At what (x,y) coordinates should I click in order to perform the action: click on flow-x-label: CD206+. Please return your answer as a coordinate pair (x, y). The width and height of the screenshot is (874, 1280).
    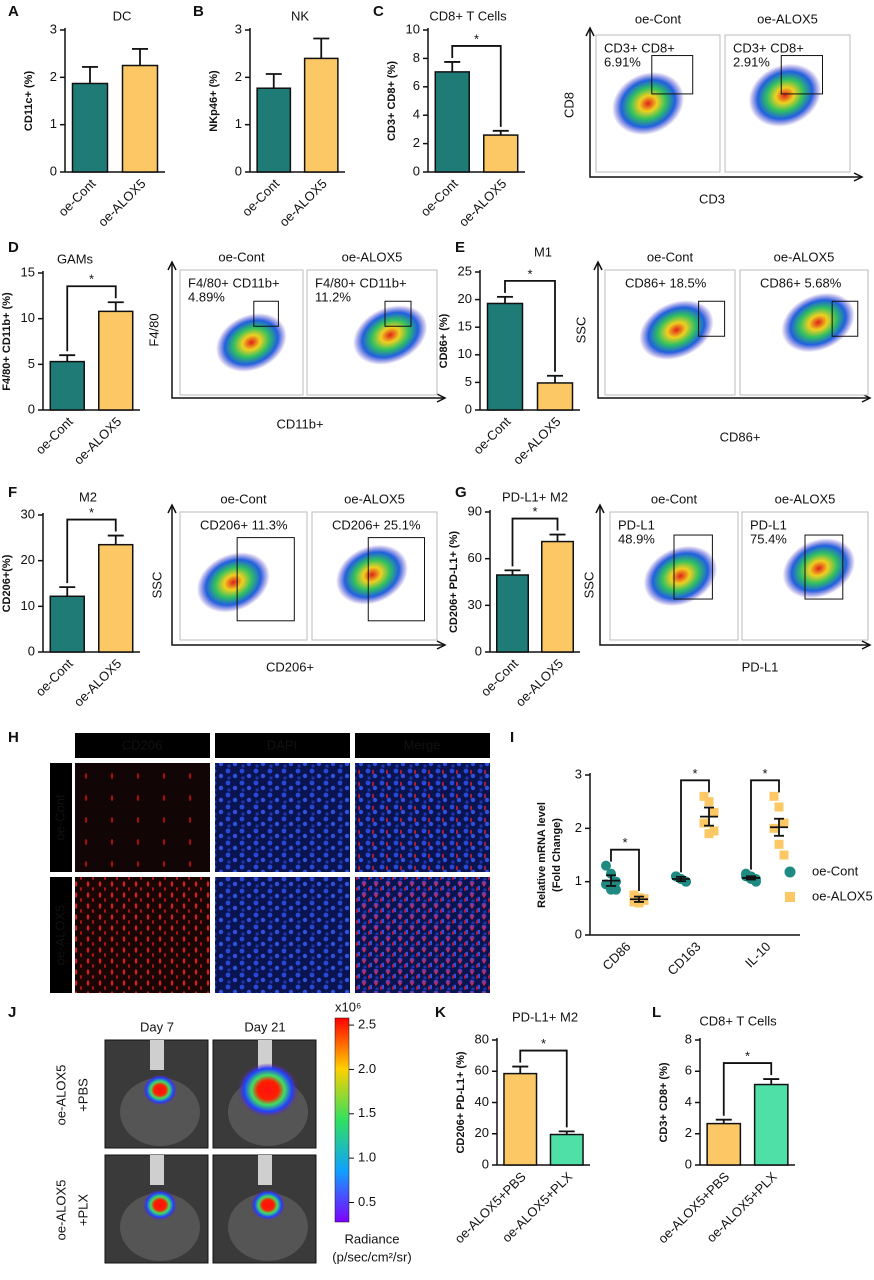
    Looking at the image, I should click on (290, 666).